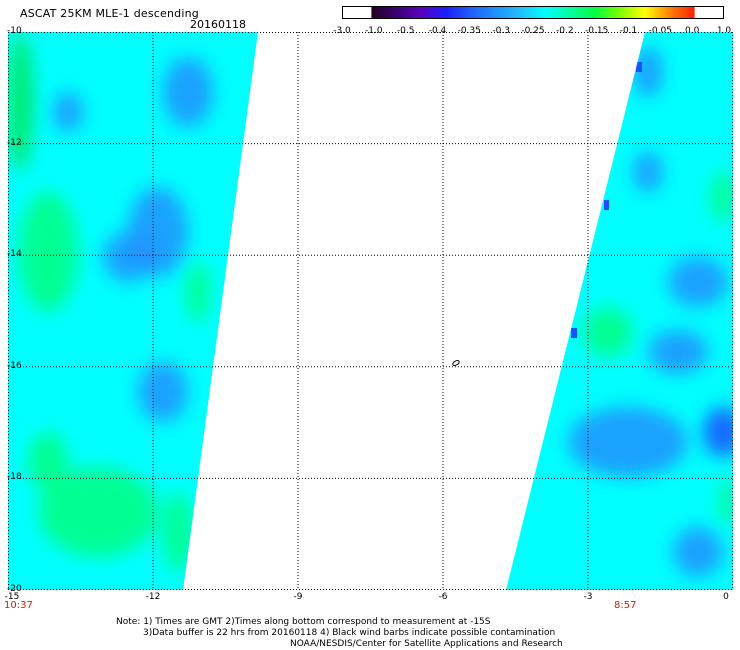 This screenshot has height=650, width=740. I want to click on longitude-label: -3, so click(588, 597).